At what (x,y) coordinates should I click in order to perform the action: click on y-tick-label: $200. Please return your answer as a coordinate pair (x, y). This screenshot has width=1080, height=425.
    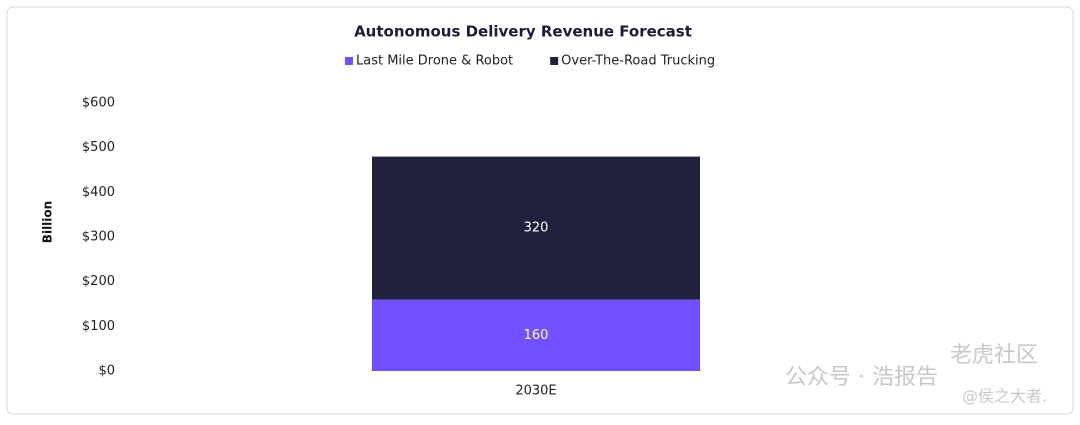
    Looking at the image, I should click on (98, 281).